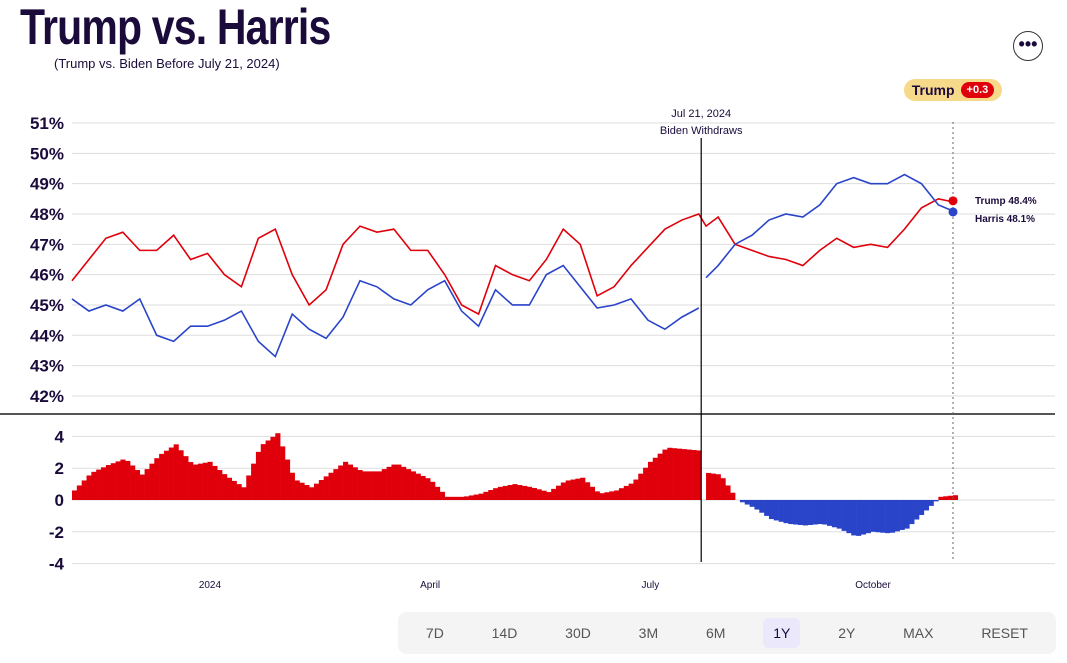 This screenshot has width=1067, height=663. Describe the element at coordinates (435, 633) in the screenshot. I see `range-button-7d: 7D` at that location.